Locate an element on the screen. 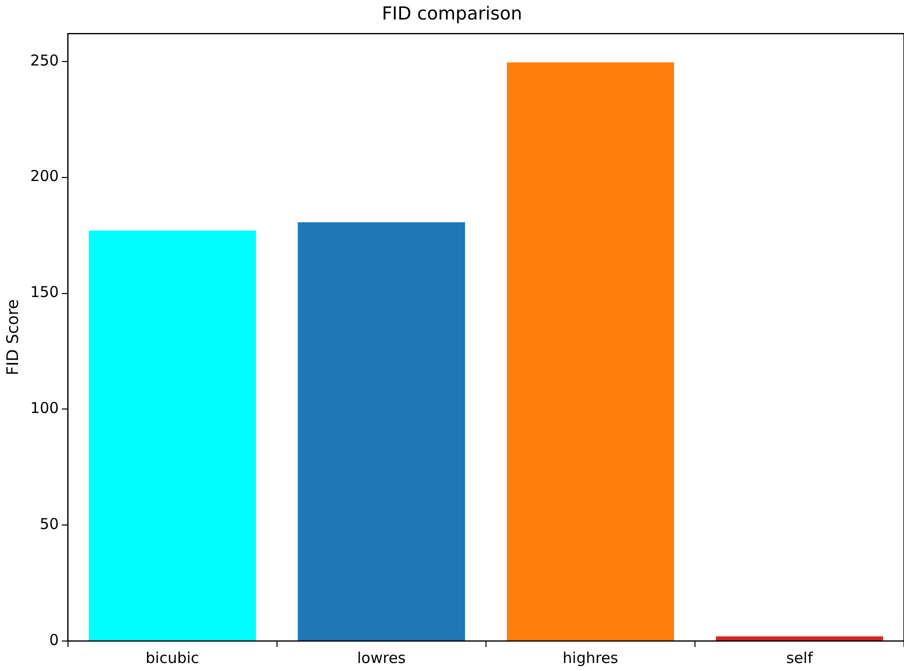 The height and width of the screenshot is (671, 904). y-tick-label: 50 is located at coordinates (49, 523).